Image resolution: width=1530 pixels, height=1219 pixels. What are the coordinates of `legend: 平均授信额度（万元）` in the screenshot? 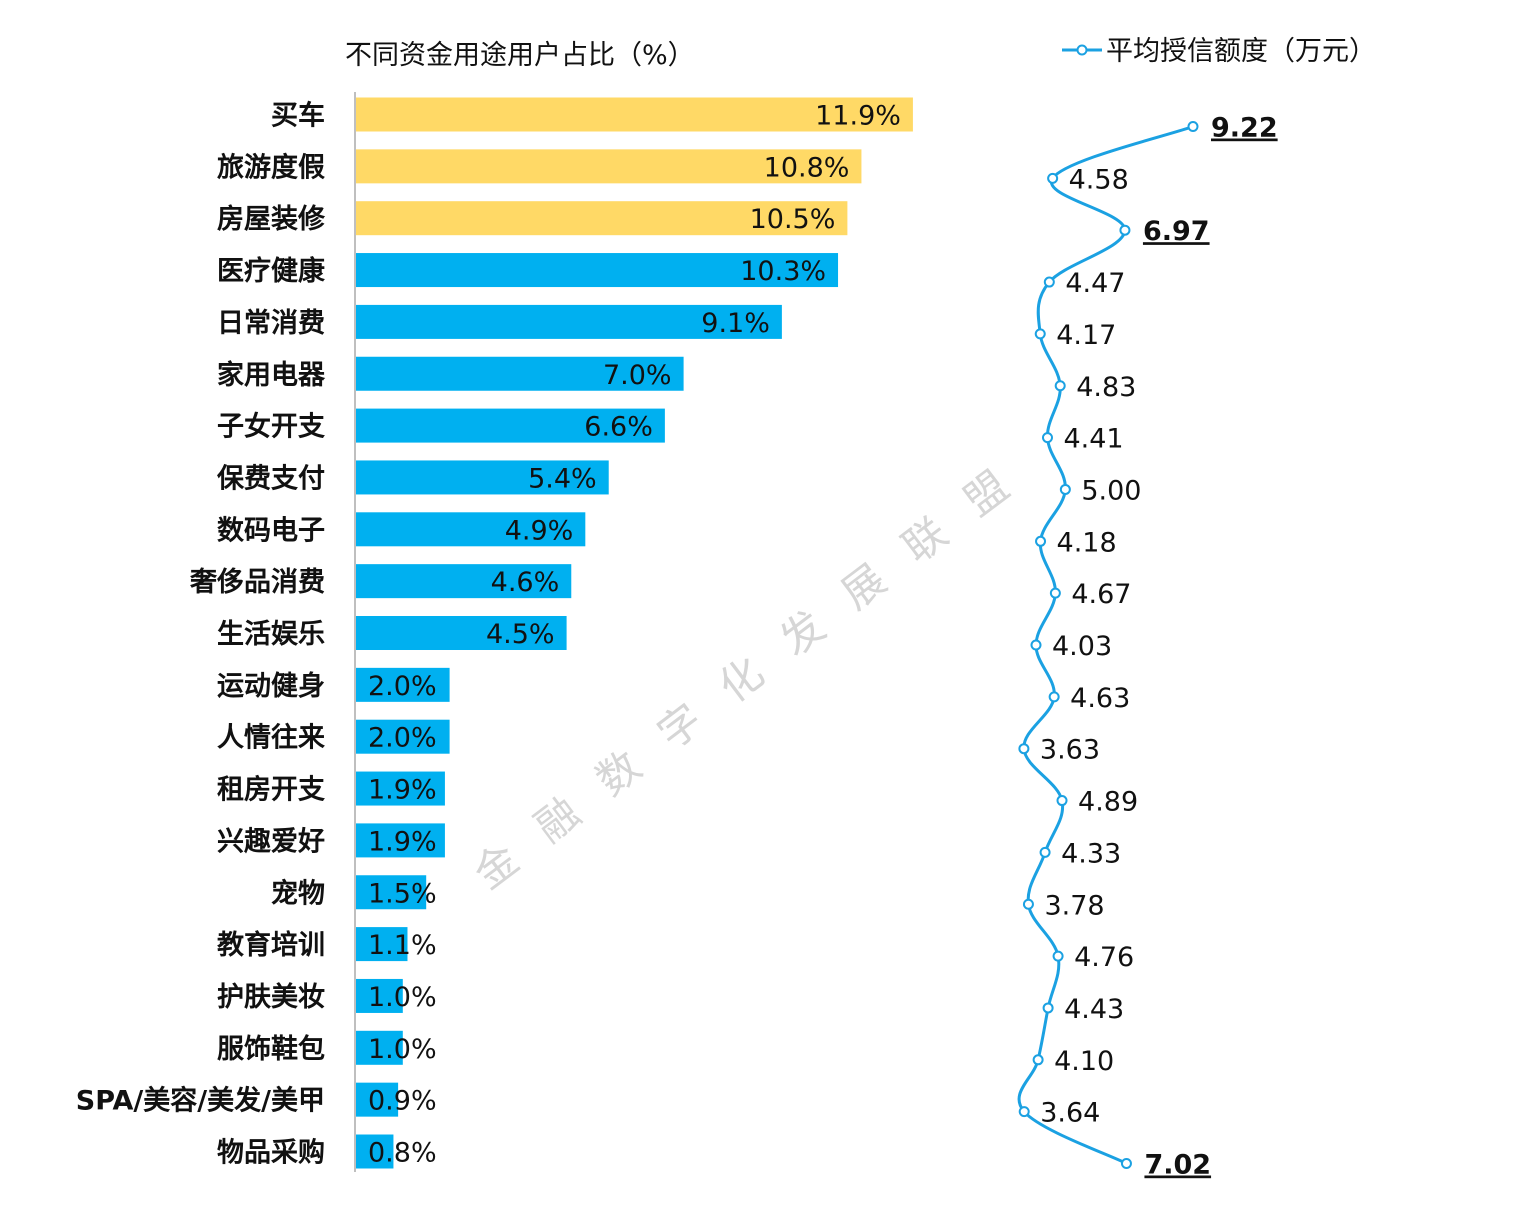 It's located at (1219, 51).